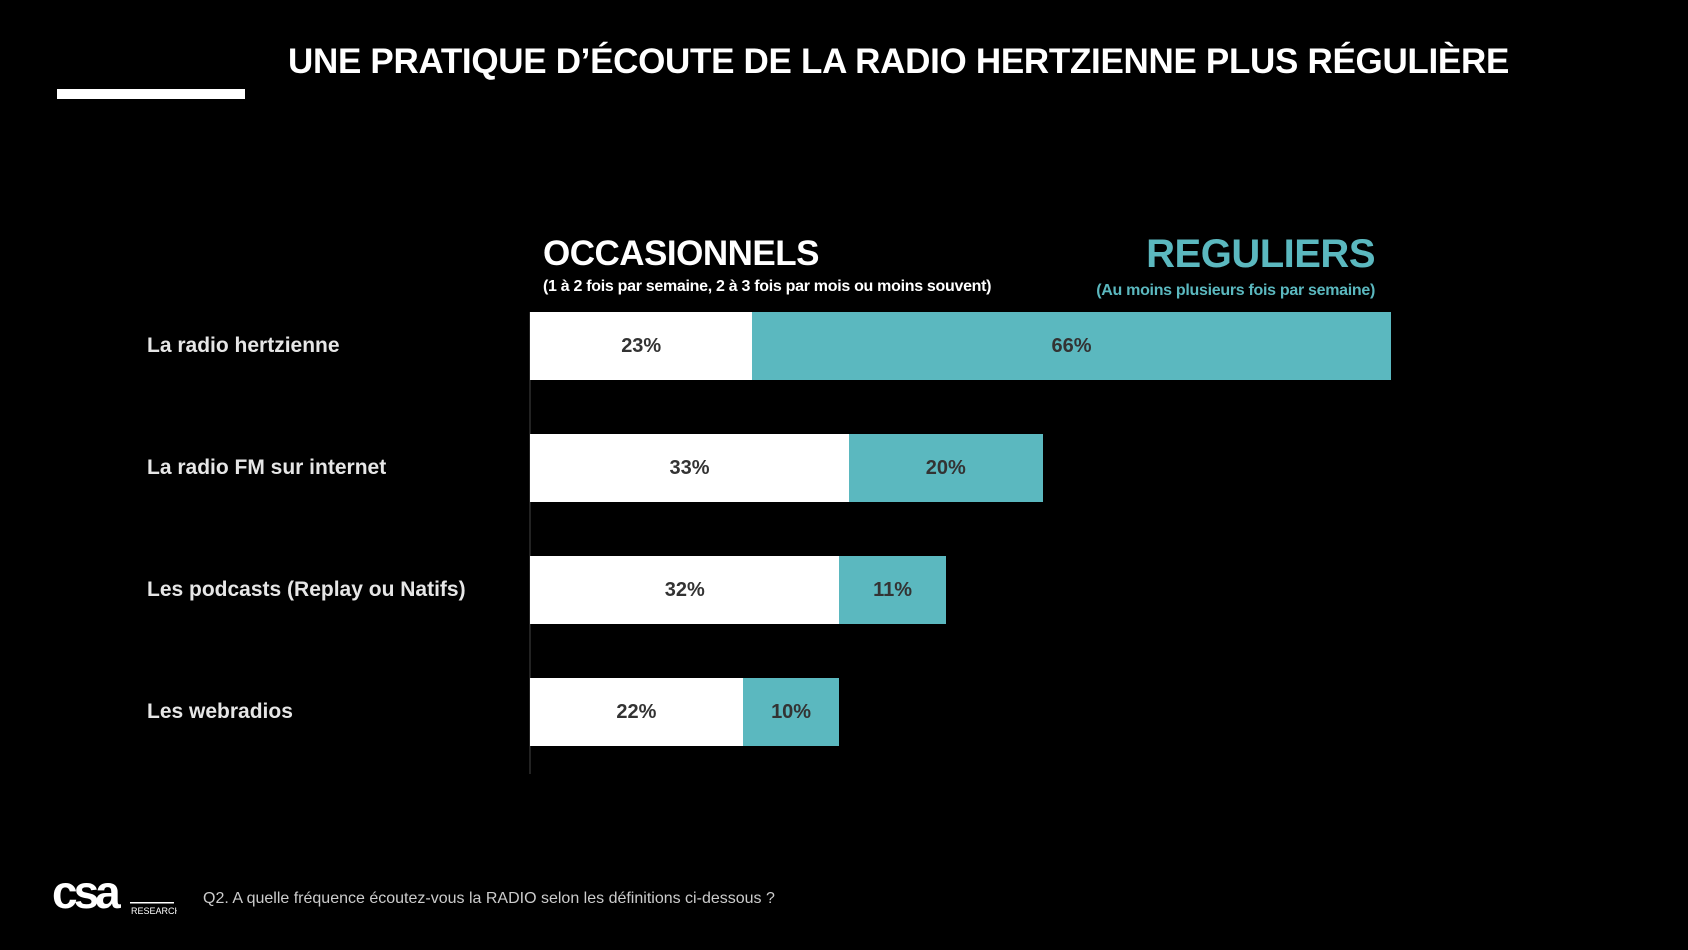 The image size is (1688, 950). I want to click on data-label: 66%, so click(1071, 345).